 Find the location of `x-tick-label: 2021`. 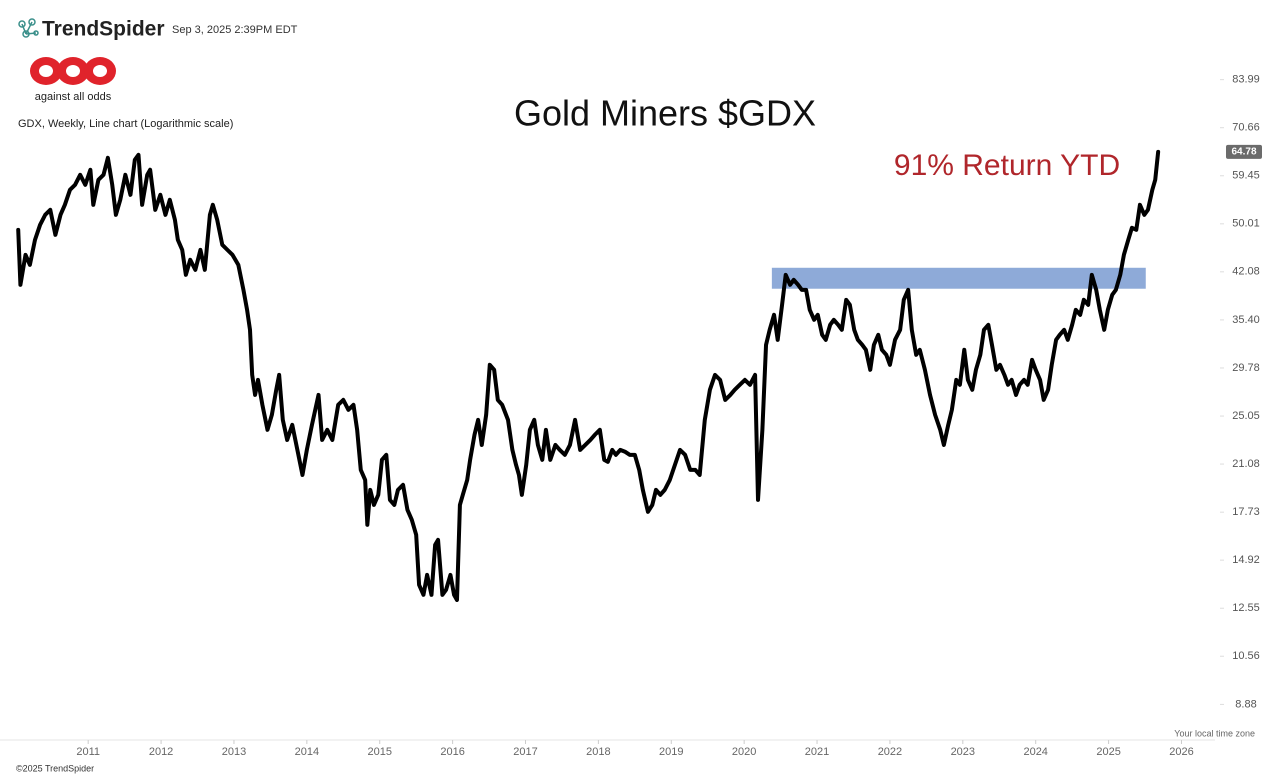

x-tick-label: 2021 is located at coordinates (817, 752).